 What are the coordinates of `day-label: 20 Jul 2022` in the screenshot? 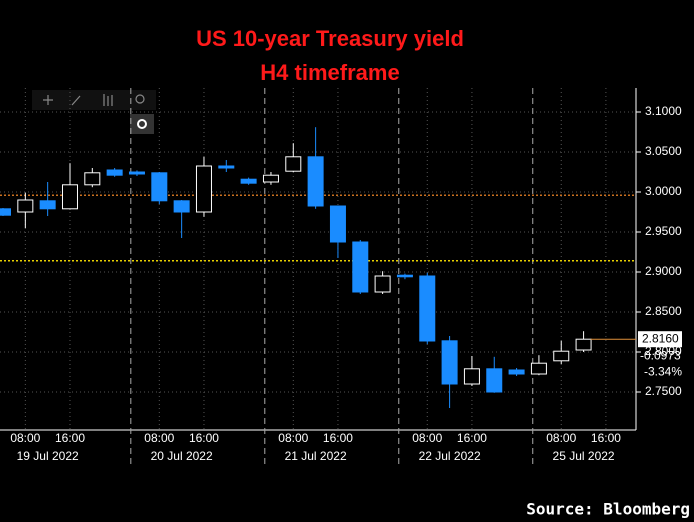 It's located at (182, 456).